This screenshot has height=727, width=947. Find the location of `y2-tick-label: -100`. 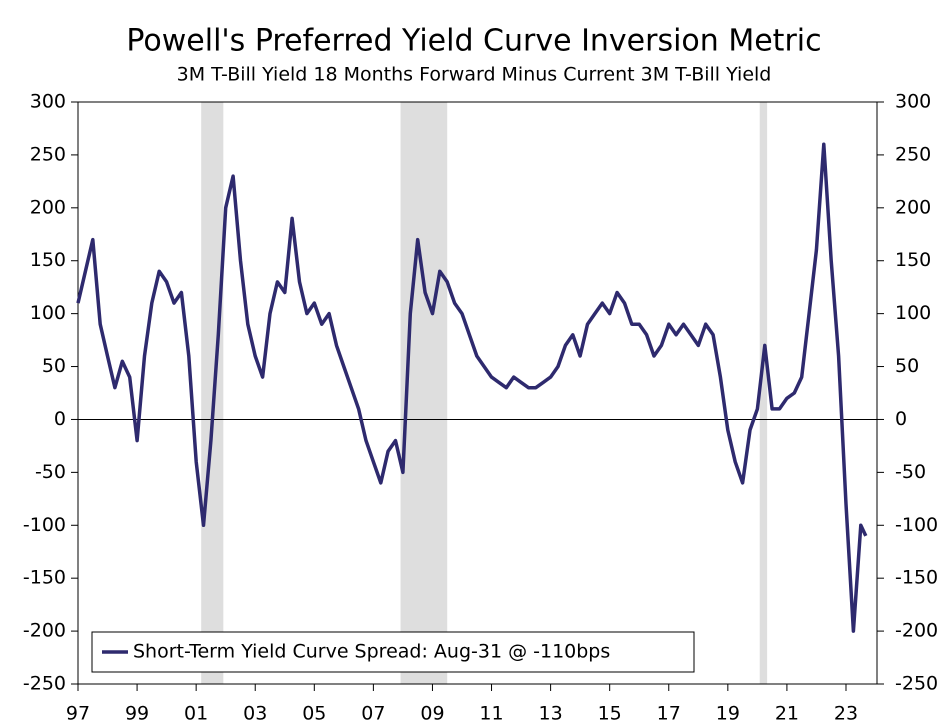

y2-tick-label: -100 is located at coordinates (916, 525).